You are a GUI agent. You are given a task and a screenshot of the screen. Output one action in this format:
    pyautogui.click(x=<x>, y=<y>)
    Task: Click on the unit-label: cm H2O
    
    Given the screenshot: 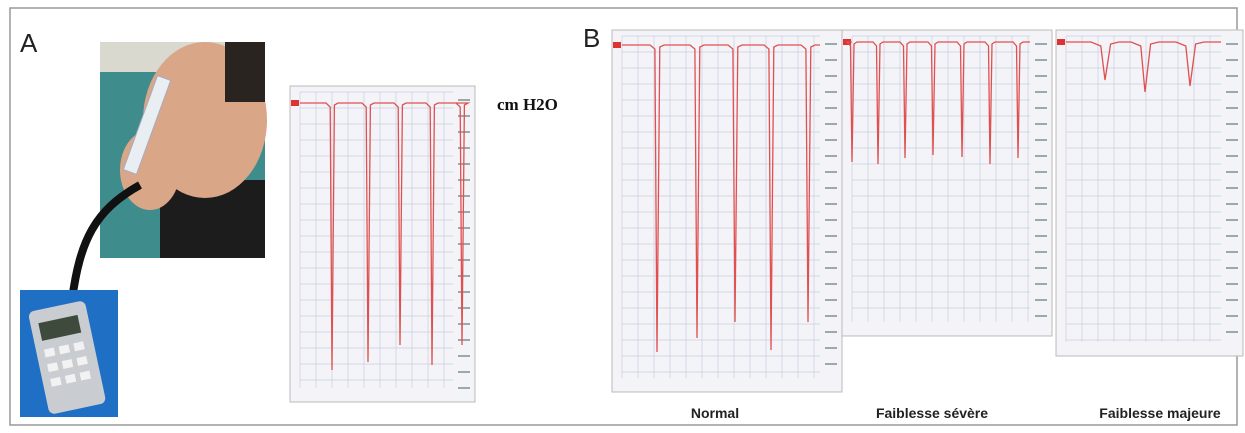 What is the action you would take?
    pyautogui.click(x=527, y=104)
    